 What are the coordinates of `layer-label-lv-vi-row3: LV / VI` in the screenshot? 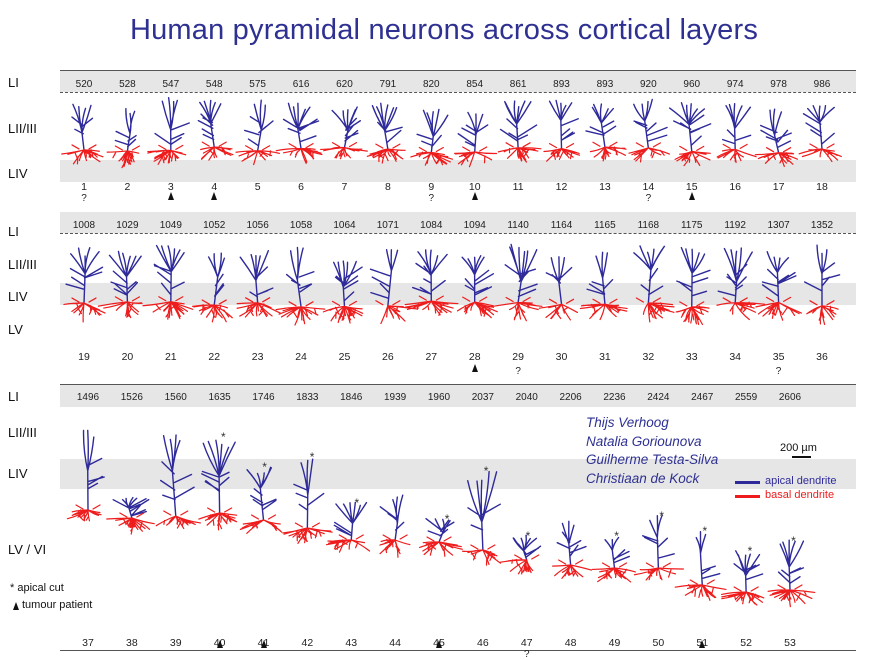 It's located at (27, 549).